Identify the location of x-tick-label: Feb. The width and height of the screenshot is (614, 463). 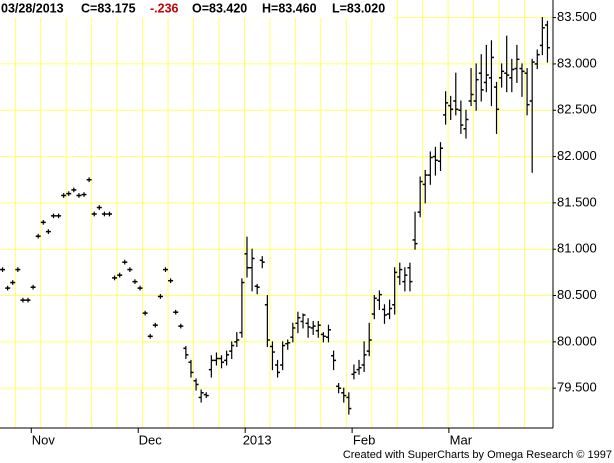
(364, 439).